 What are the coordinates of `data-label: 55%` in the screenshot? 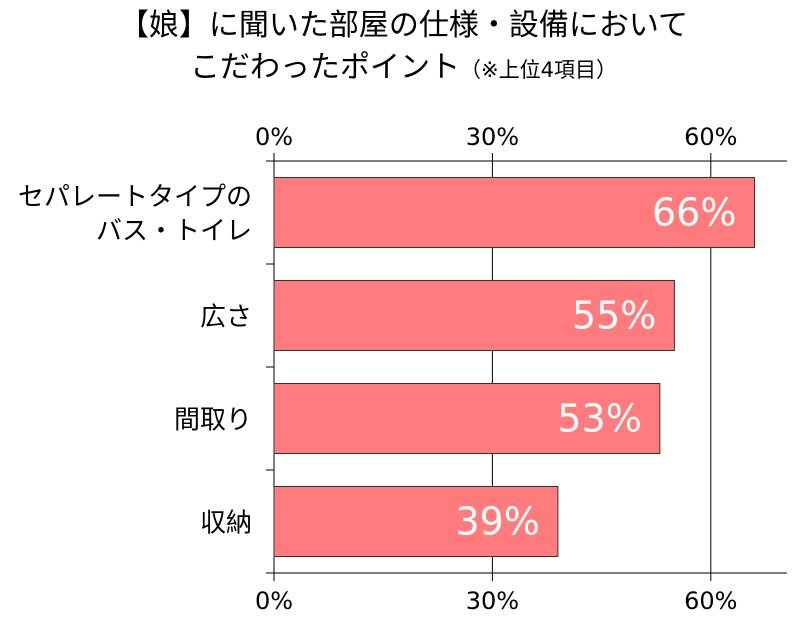 It's located at (614, 316).